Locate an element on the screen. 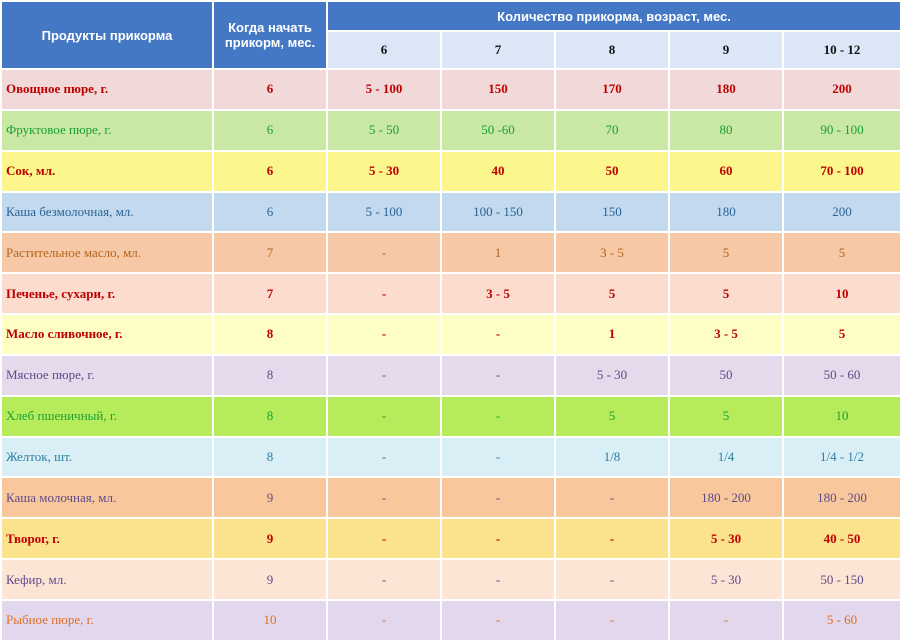 The height and width of the screenshot is (642, 900). product-name: Печенье, сухари, г. is located at coordinates (107, 294).